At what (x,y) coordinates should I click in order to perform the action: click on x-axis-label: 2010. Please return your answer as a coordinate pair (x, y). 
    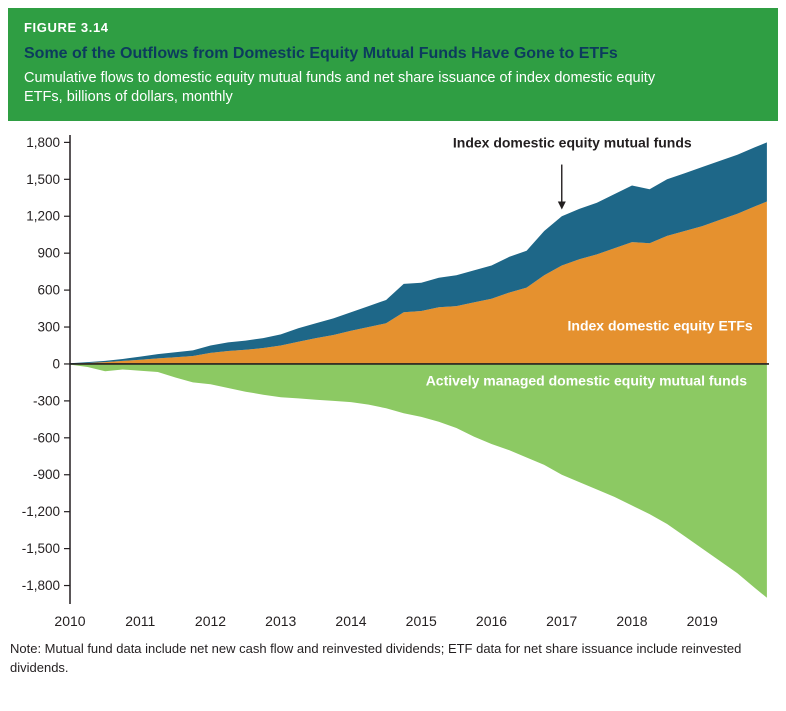
    Looking at the image, I should click on (69, 621).